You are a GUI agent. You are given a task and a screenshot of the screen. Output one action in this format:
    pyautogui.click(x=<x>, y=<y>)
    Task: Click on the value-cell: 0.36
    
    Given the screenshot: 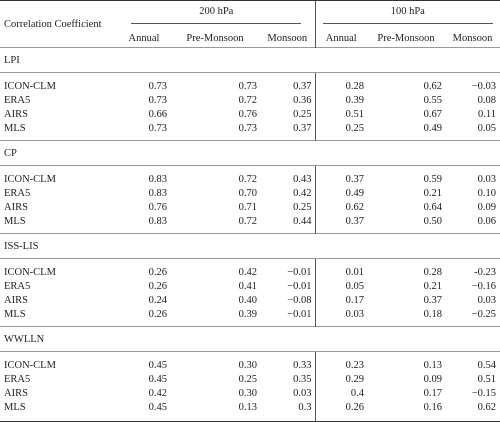 What is the action you would take?
    pyautogui.click(x=302, y=100)
    